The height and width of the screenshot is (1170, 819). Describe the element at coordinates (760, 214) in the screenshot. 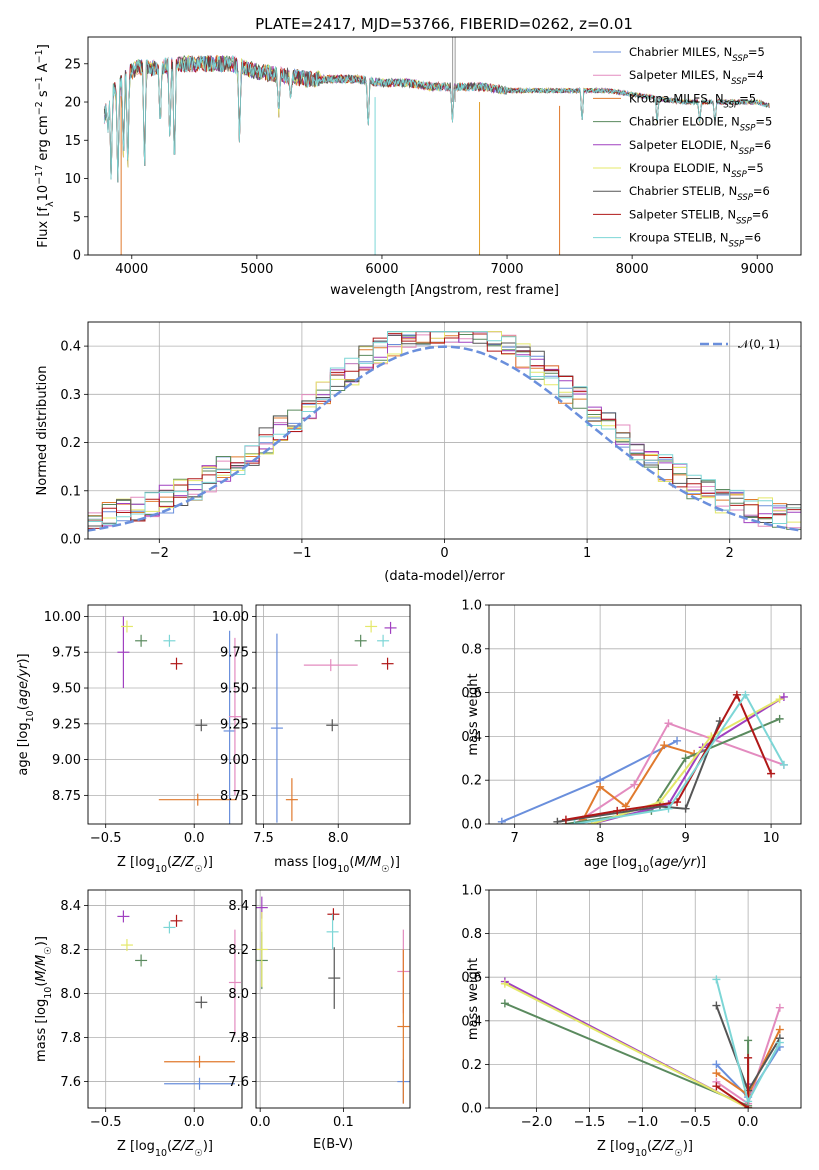

I see `legend-text: =6` at that location.